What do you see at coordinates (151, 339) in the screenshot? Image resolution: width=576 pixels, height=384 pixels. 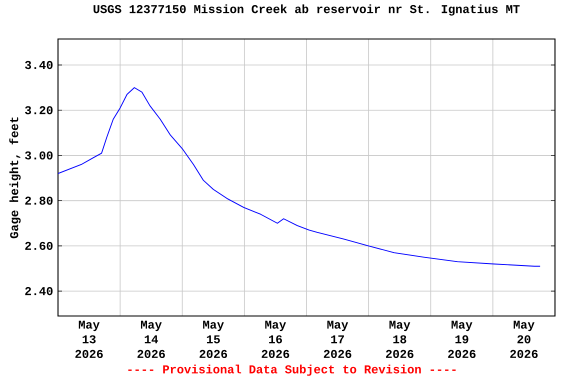 I see `x-tick-label: May 14 2026` at bounding box center [151, 339].